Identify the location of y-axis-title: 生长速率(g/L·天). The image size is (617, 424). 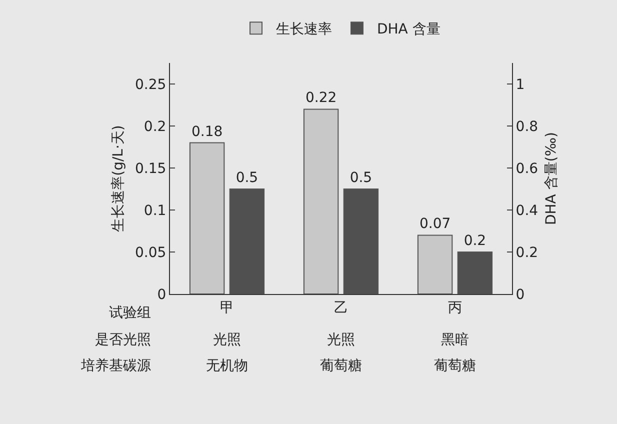
(118, 178).